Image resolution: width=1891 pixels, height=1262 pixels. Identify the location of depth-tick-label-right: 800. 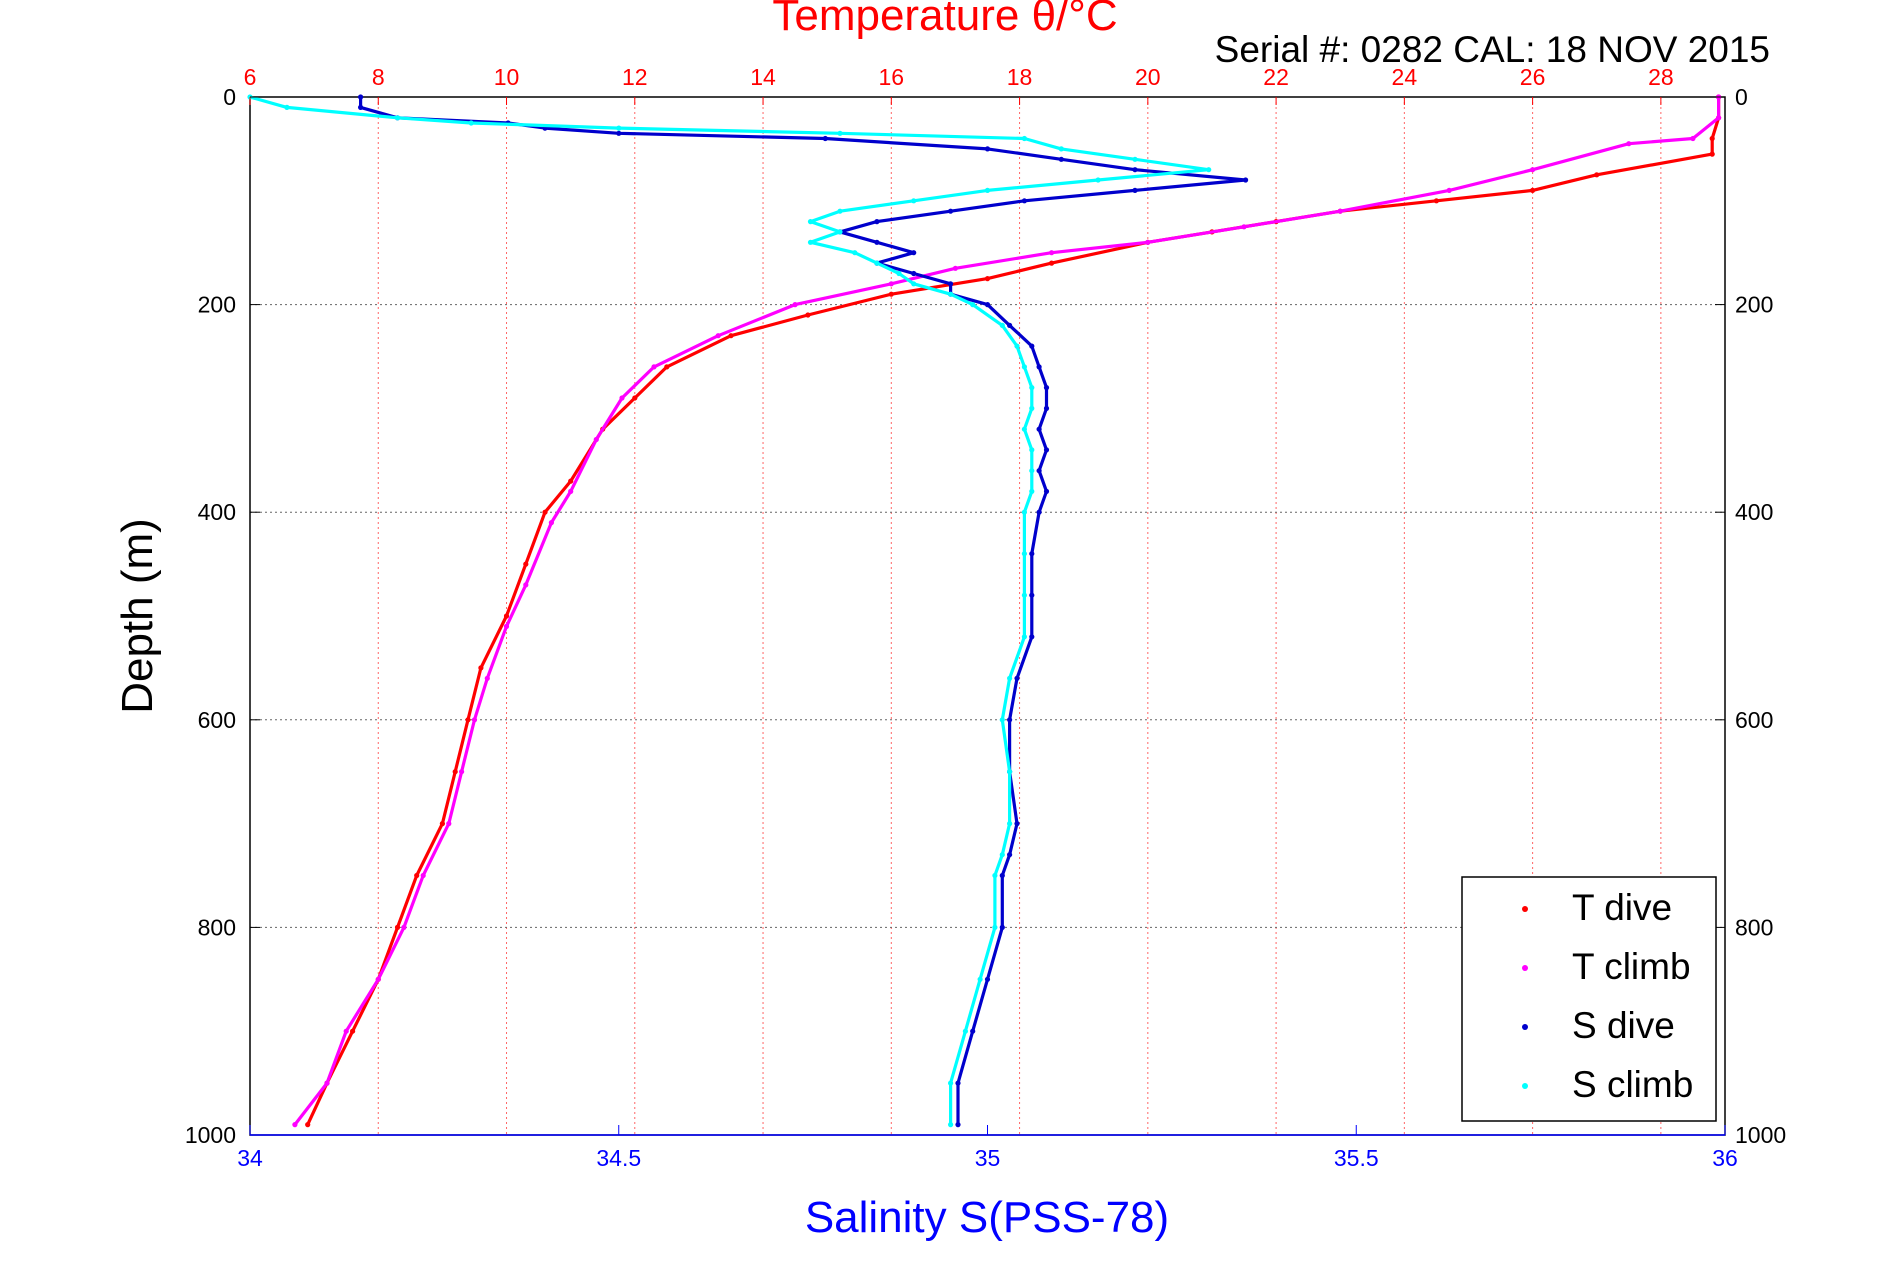
(1754, 927).